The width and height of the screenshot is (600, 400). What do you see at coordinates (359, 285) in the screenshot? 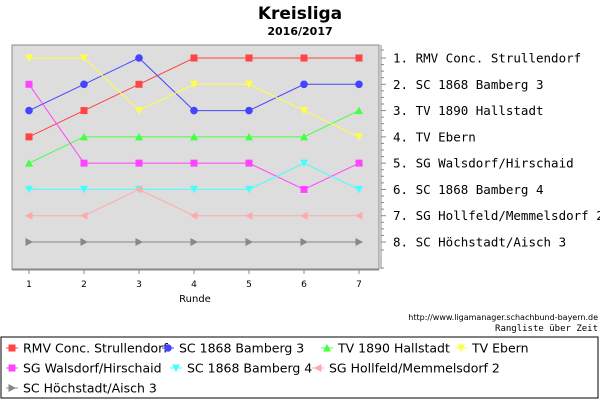
I see `x-tick-label: 7` at bounding box center [359, 285].